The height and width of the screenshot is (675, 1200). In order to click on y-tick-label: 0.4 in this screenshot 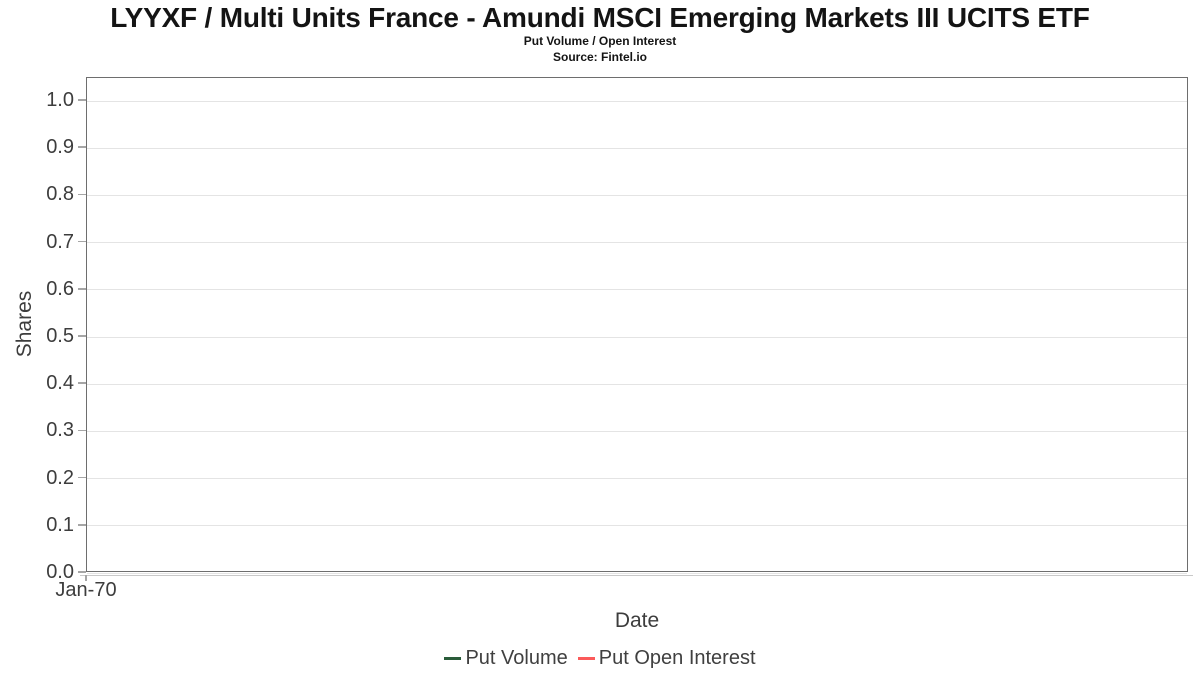, I will do `click(60, 383)`.